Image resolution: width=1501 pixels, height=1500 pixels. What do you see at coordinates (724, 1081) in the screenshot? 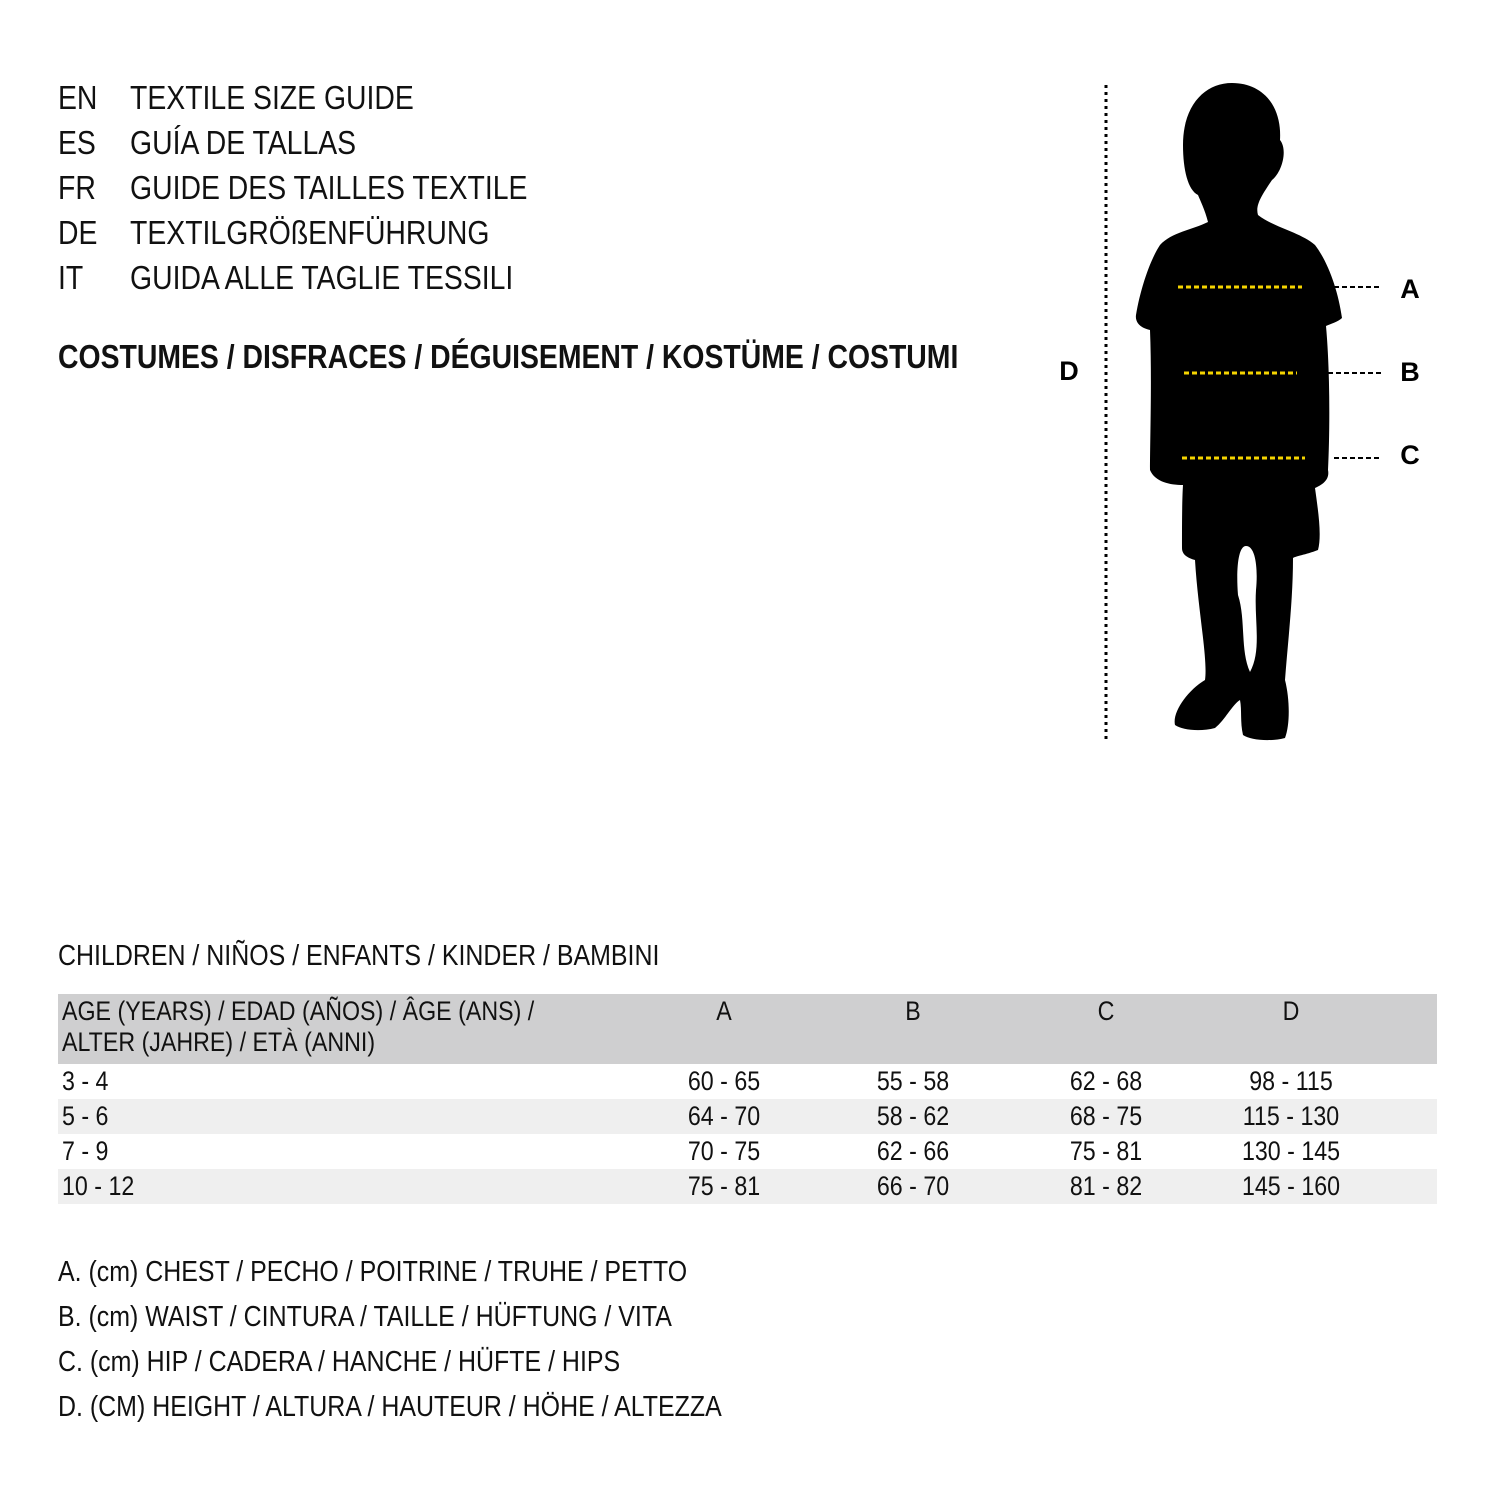
I see `a-cell: 60 - 65` at bounding box center [724, 1081].